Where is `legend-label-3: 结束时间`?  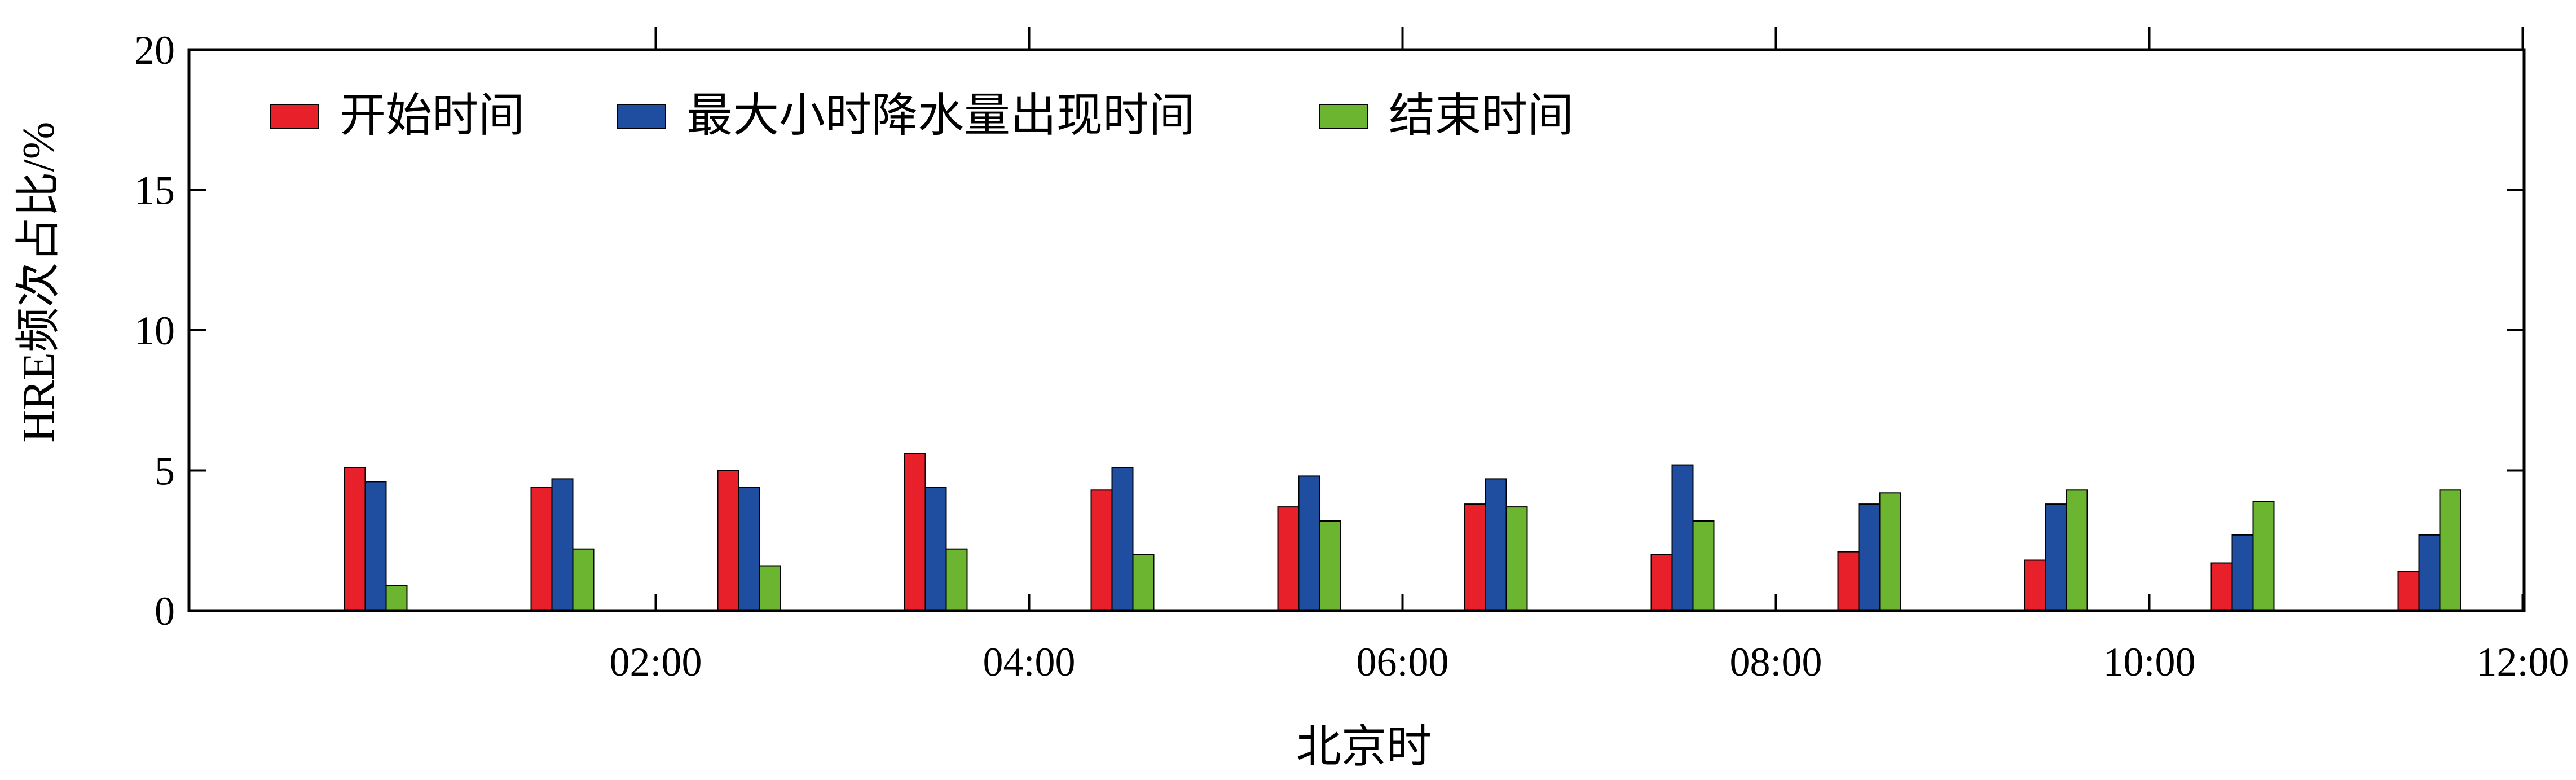 legend-label-3: 结束时间 is located at coordinates (1481, 115).